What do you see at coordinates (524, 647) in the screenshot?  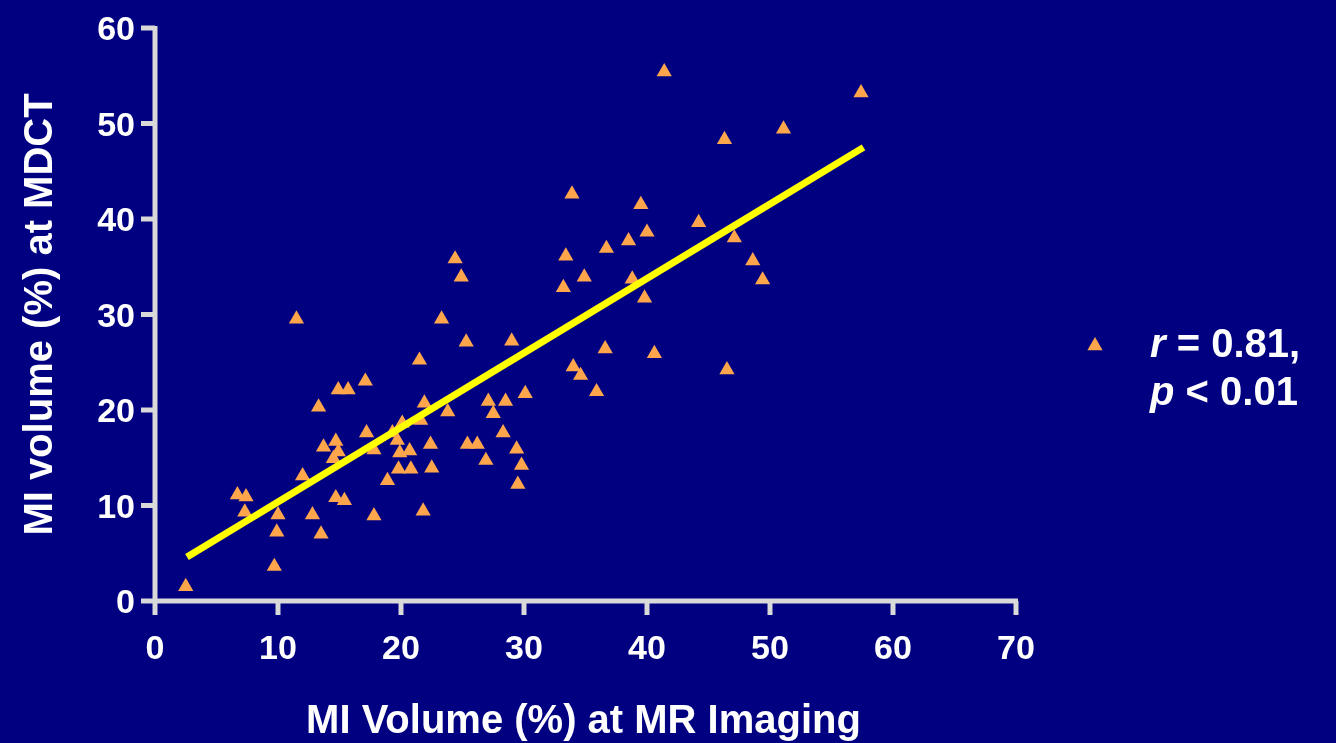 I see `x-tick-label: 30` at bounding box center [524, 647].